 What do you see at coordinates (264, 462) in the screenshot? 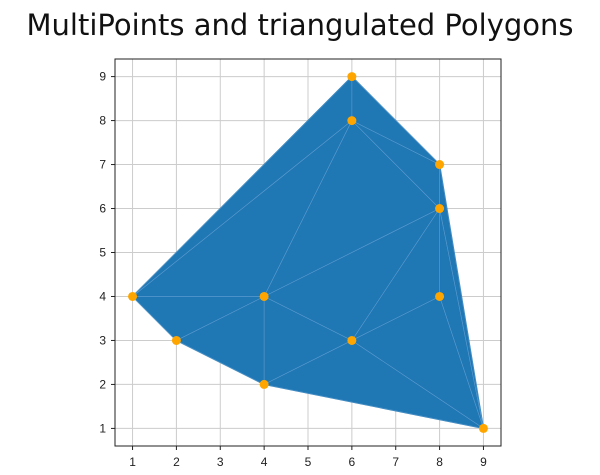
I see `x-tick-label: 4` at bounding box center [264, 462].